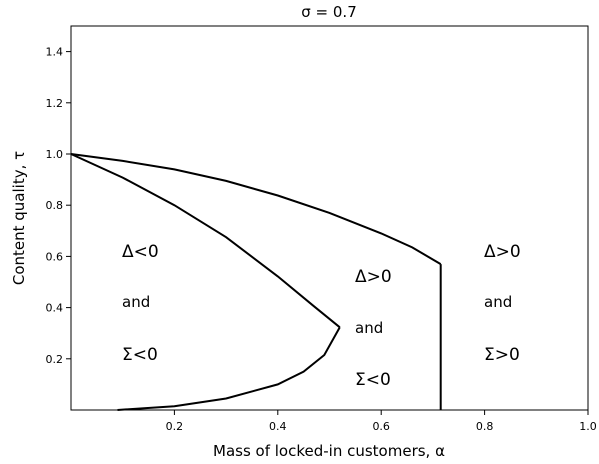 The height and width of the screenshot is (464, 599). What do you see at coordinates (373, 277) in the screenshot?
I see `region-label-middle-1: Δ>0` at bounding box center [373, 277].